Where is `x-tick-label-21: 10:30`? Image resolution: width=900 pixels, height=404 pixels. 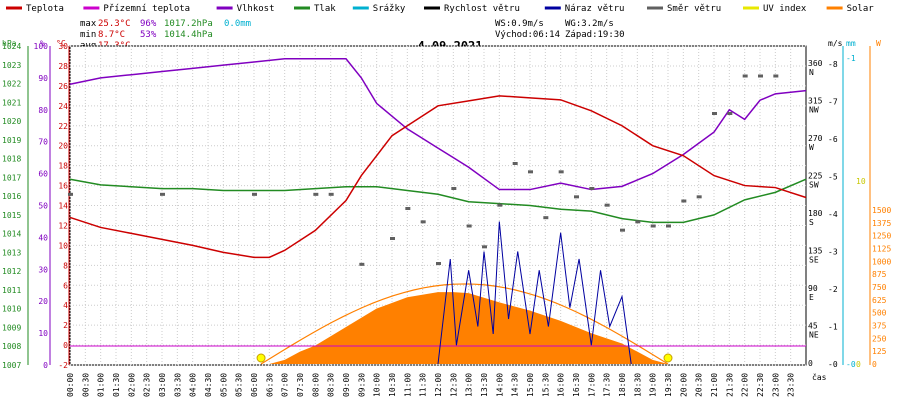
x-tick-label-21: 10:30 is located at coordinates (392, 385).